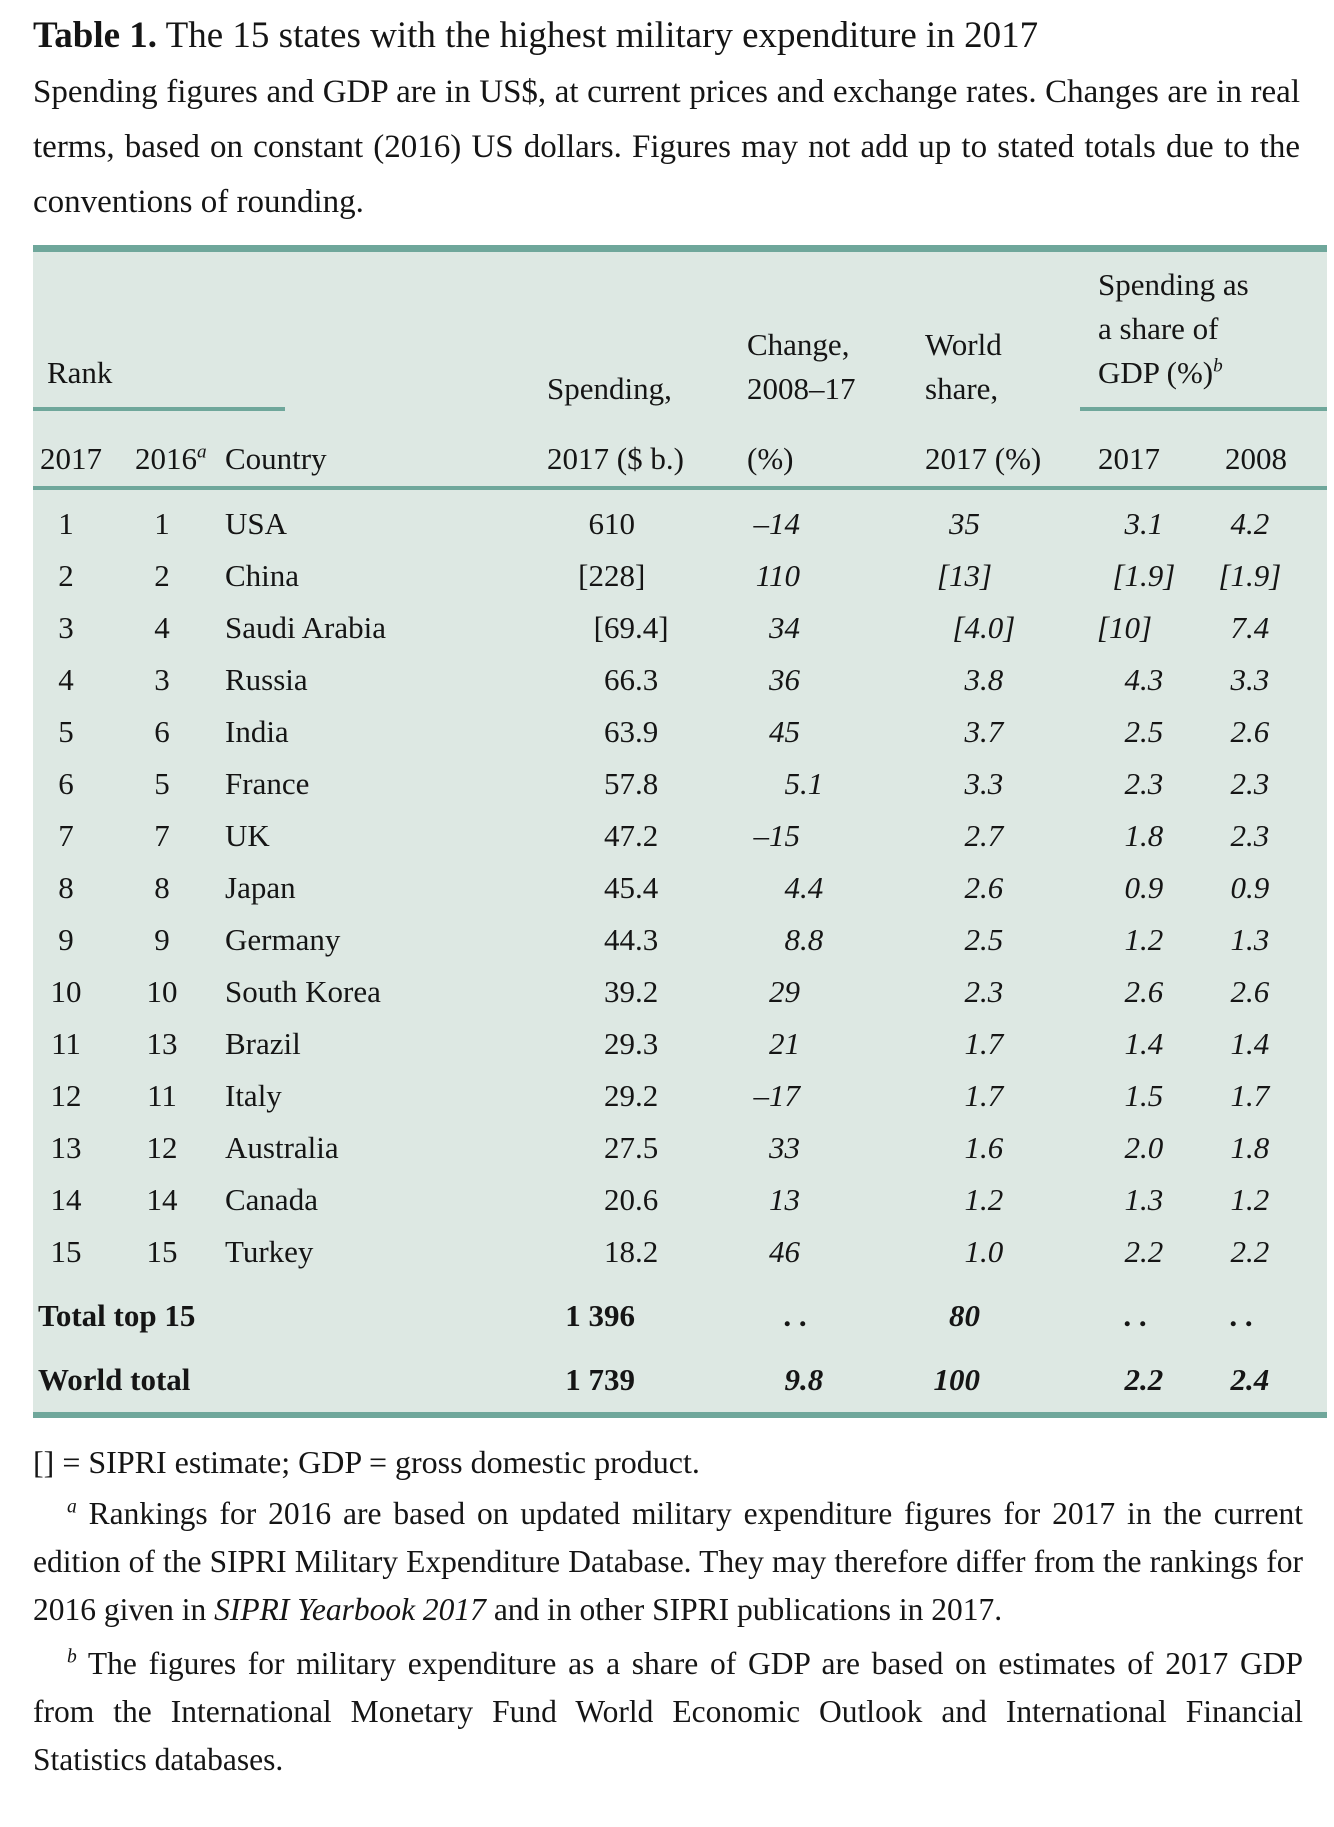 The width and height of the screenshot is (1334, 1827). What do you see at coordinates (640, 1148) in the screenshot?
I see `cell-spending: 27.5` at bounding box center [640, 1148].